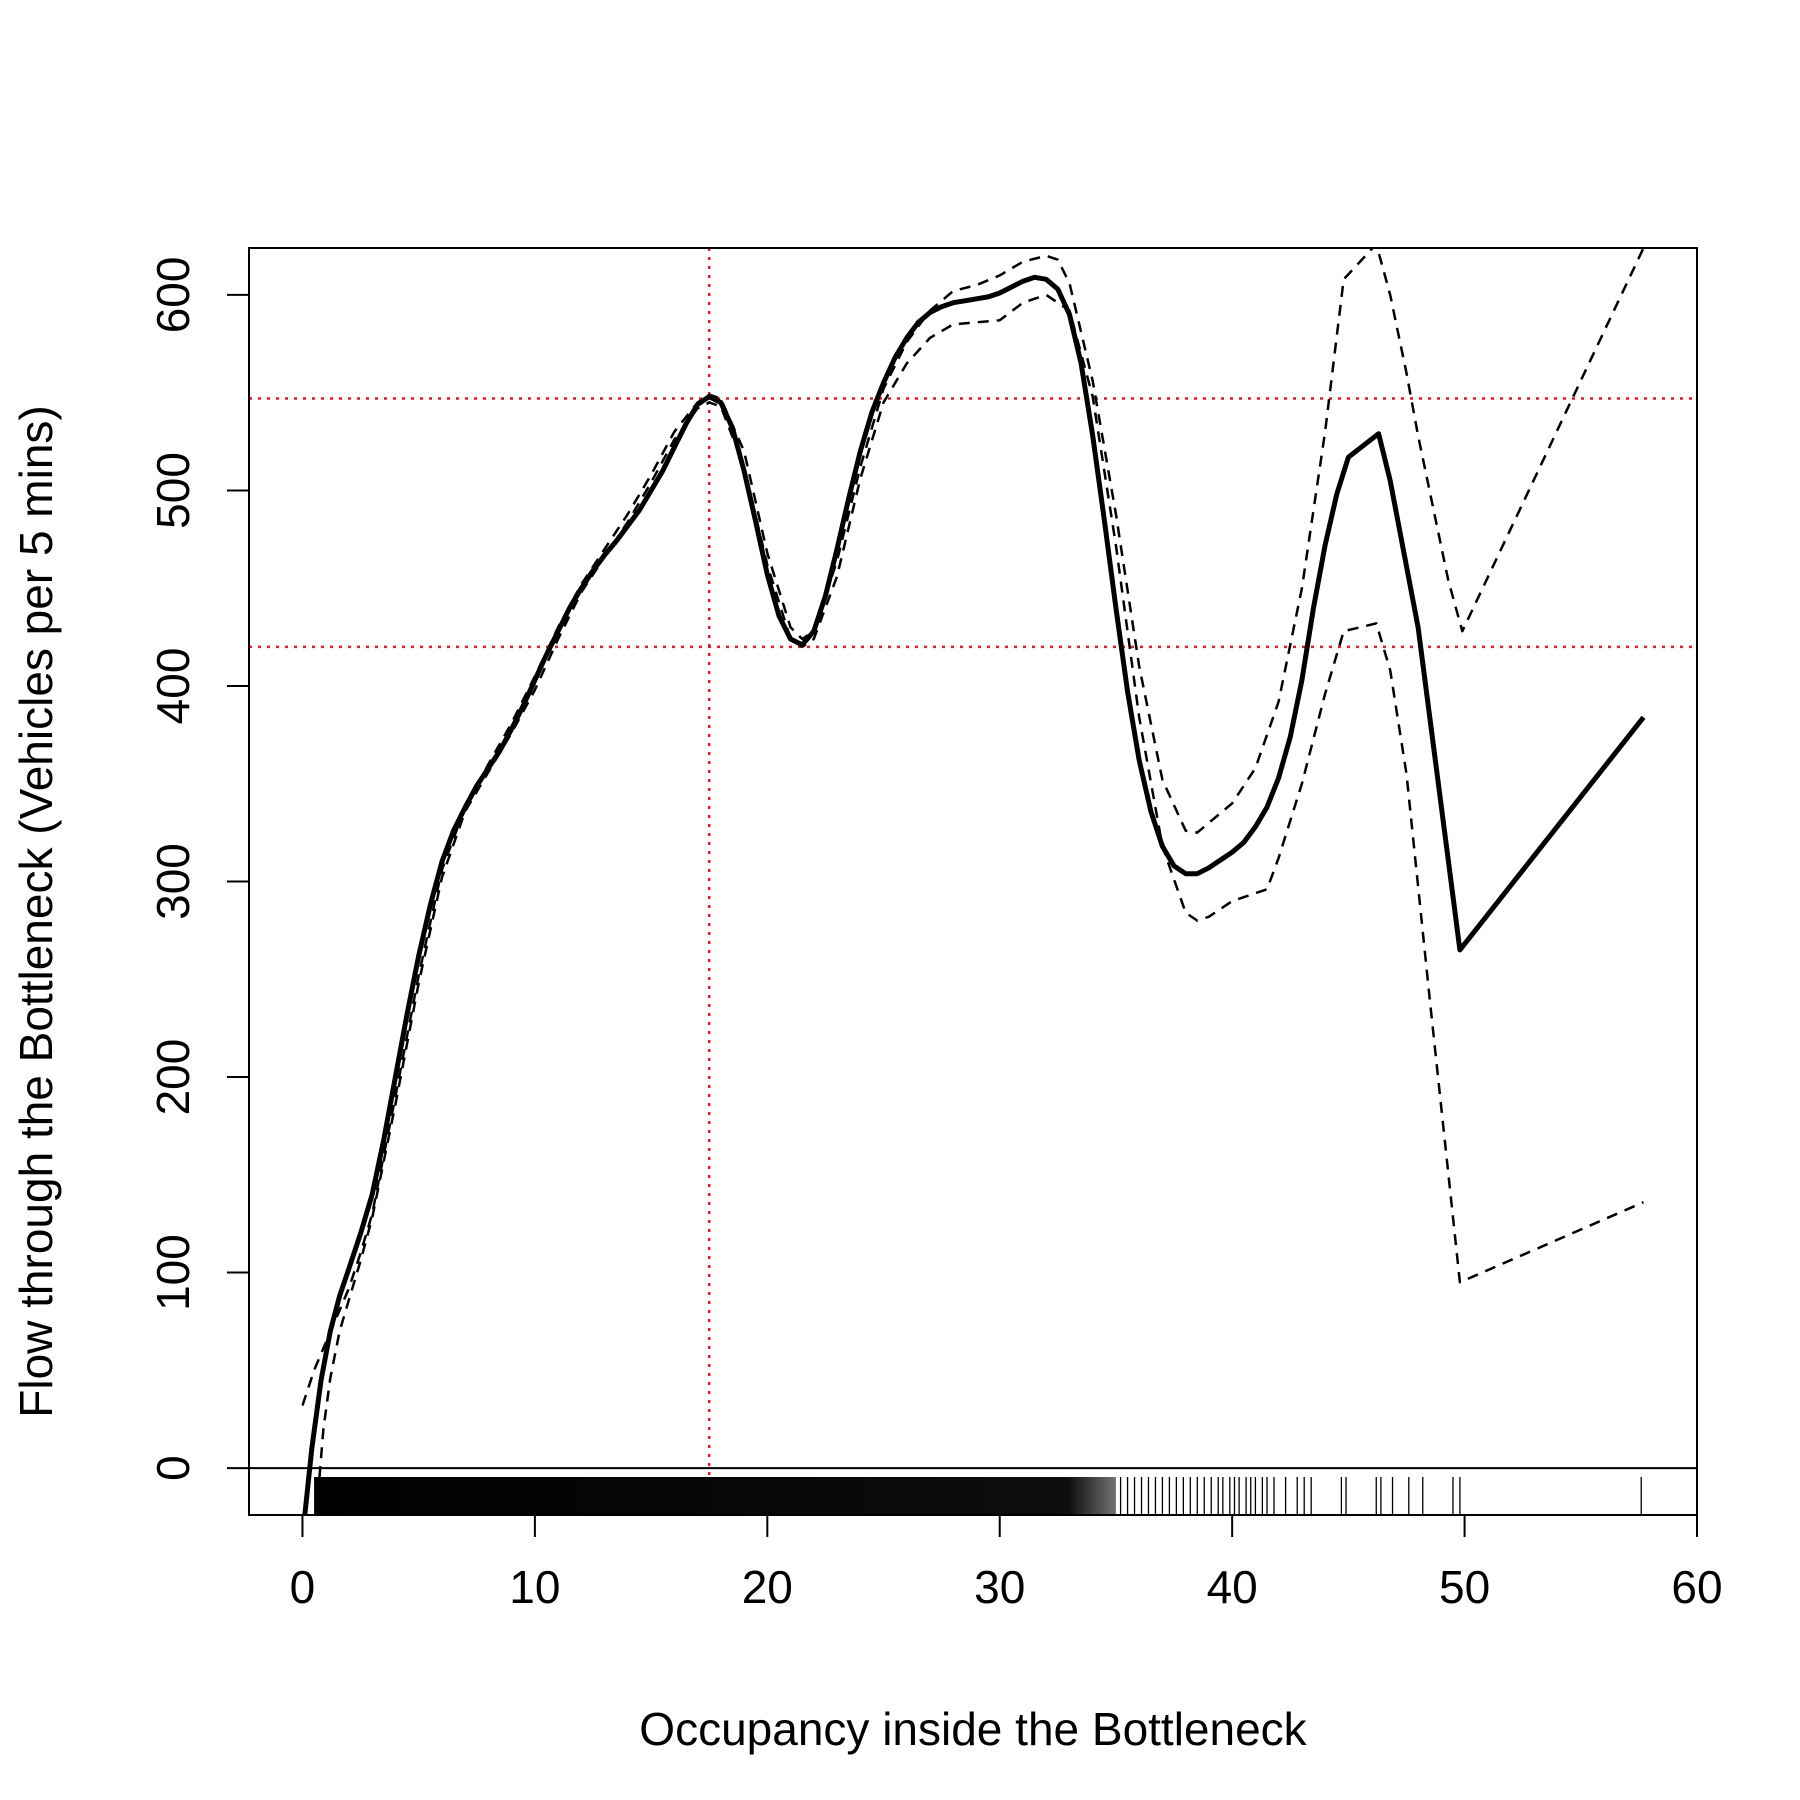  What do you see at coordinates (1696, 1587) in the screenshot?
I see `x-tick-label: 60` at bounding box center [1696, 1587].